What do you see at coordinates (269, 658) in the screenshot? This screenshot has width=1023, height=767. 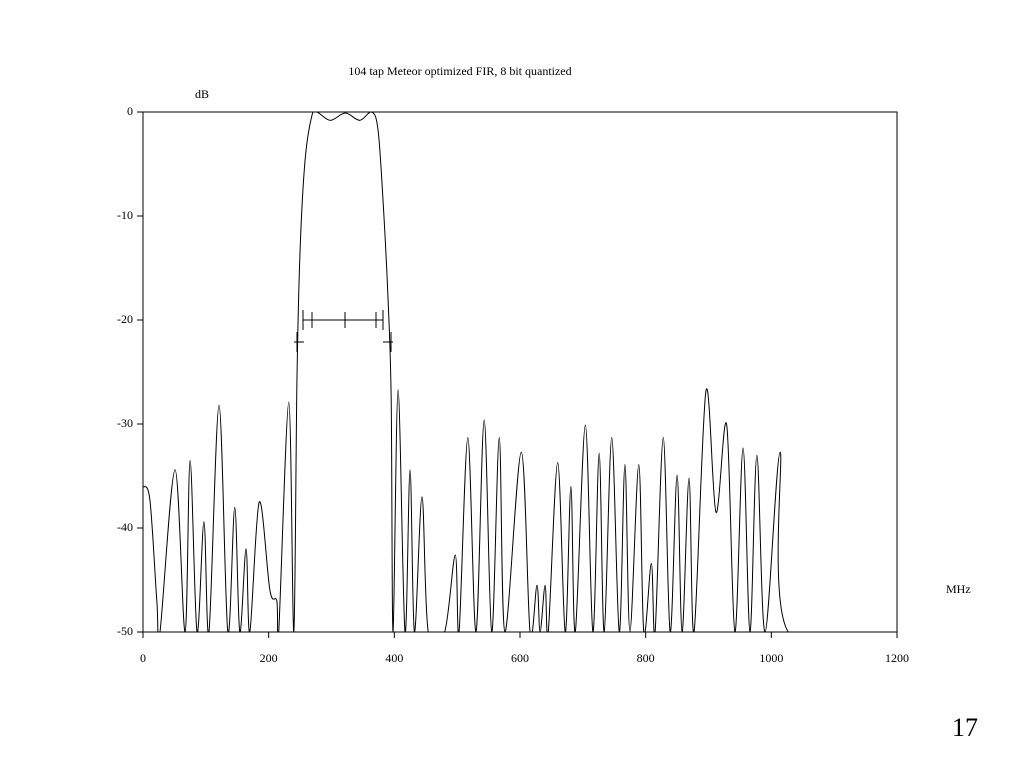 I see `x-tick-label: 200` at bounding box center [269, 658].